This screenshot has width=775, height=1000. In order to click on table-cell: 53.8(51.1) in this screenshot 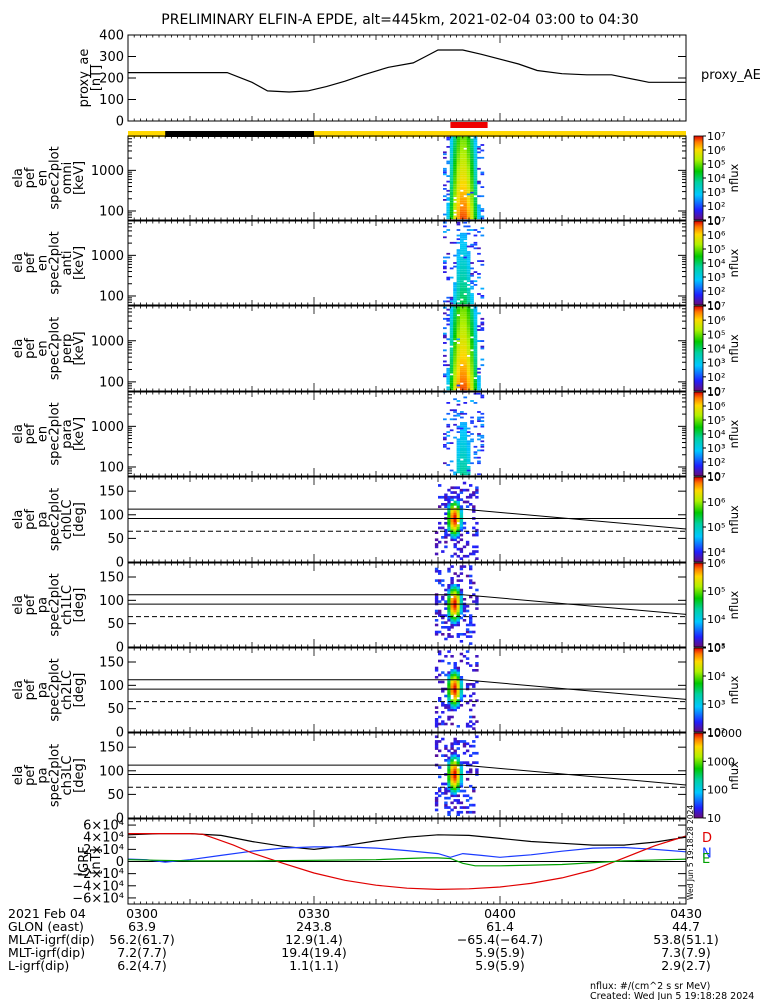, I will do `click(685, 939)`.